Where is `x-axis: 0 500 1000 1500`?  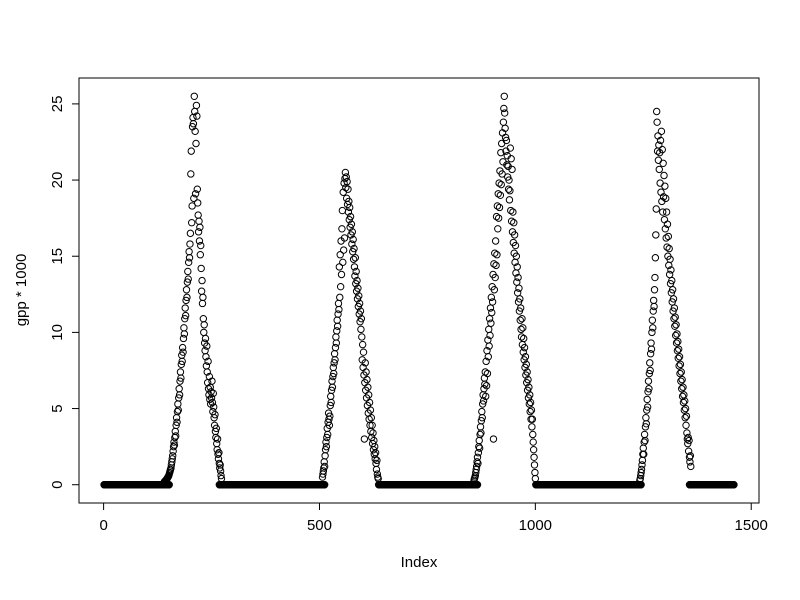 x-axis: 0 500 1000 1500 is located at coordinates (433, 518).